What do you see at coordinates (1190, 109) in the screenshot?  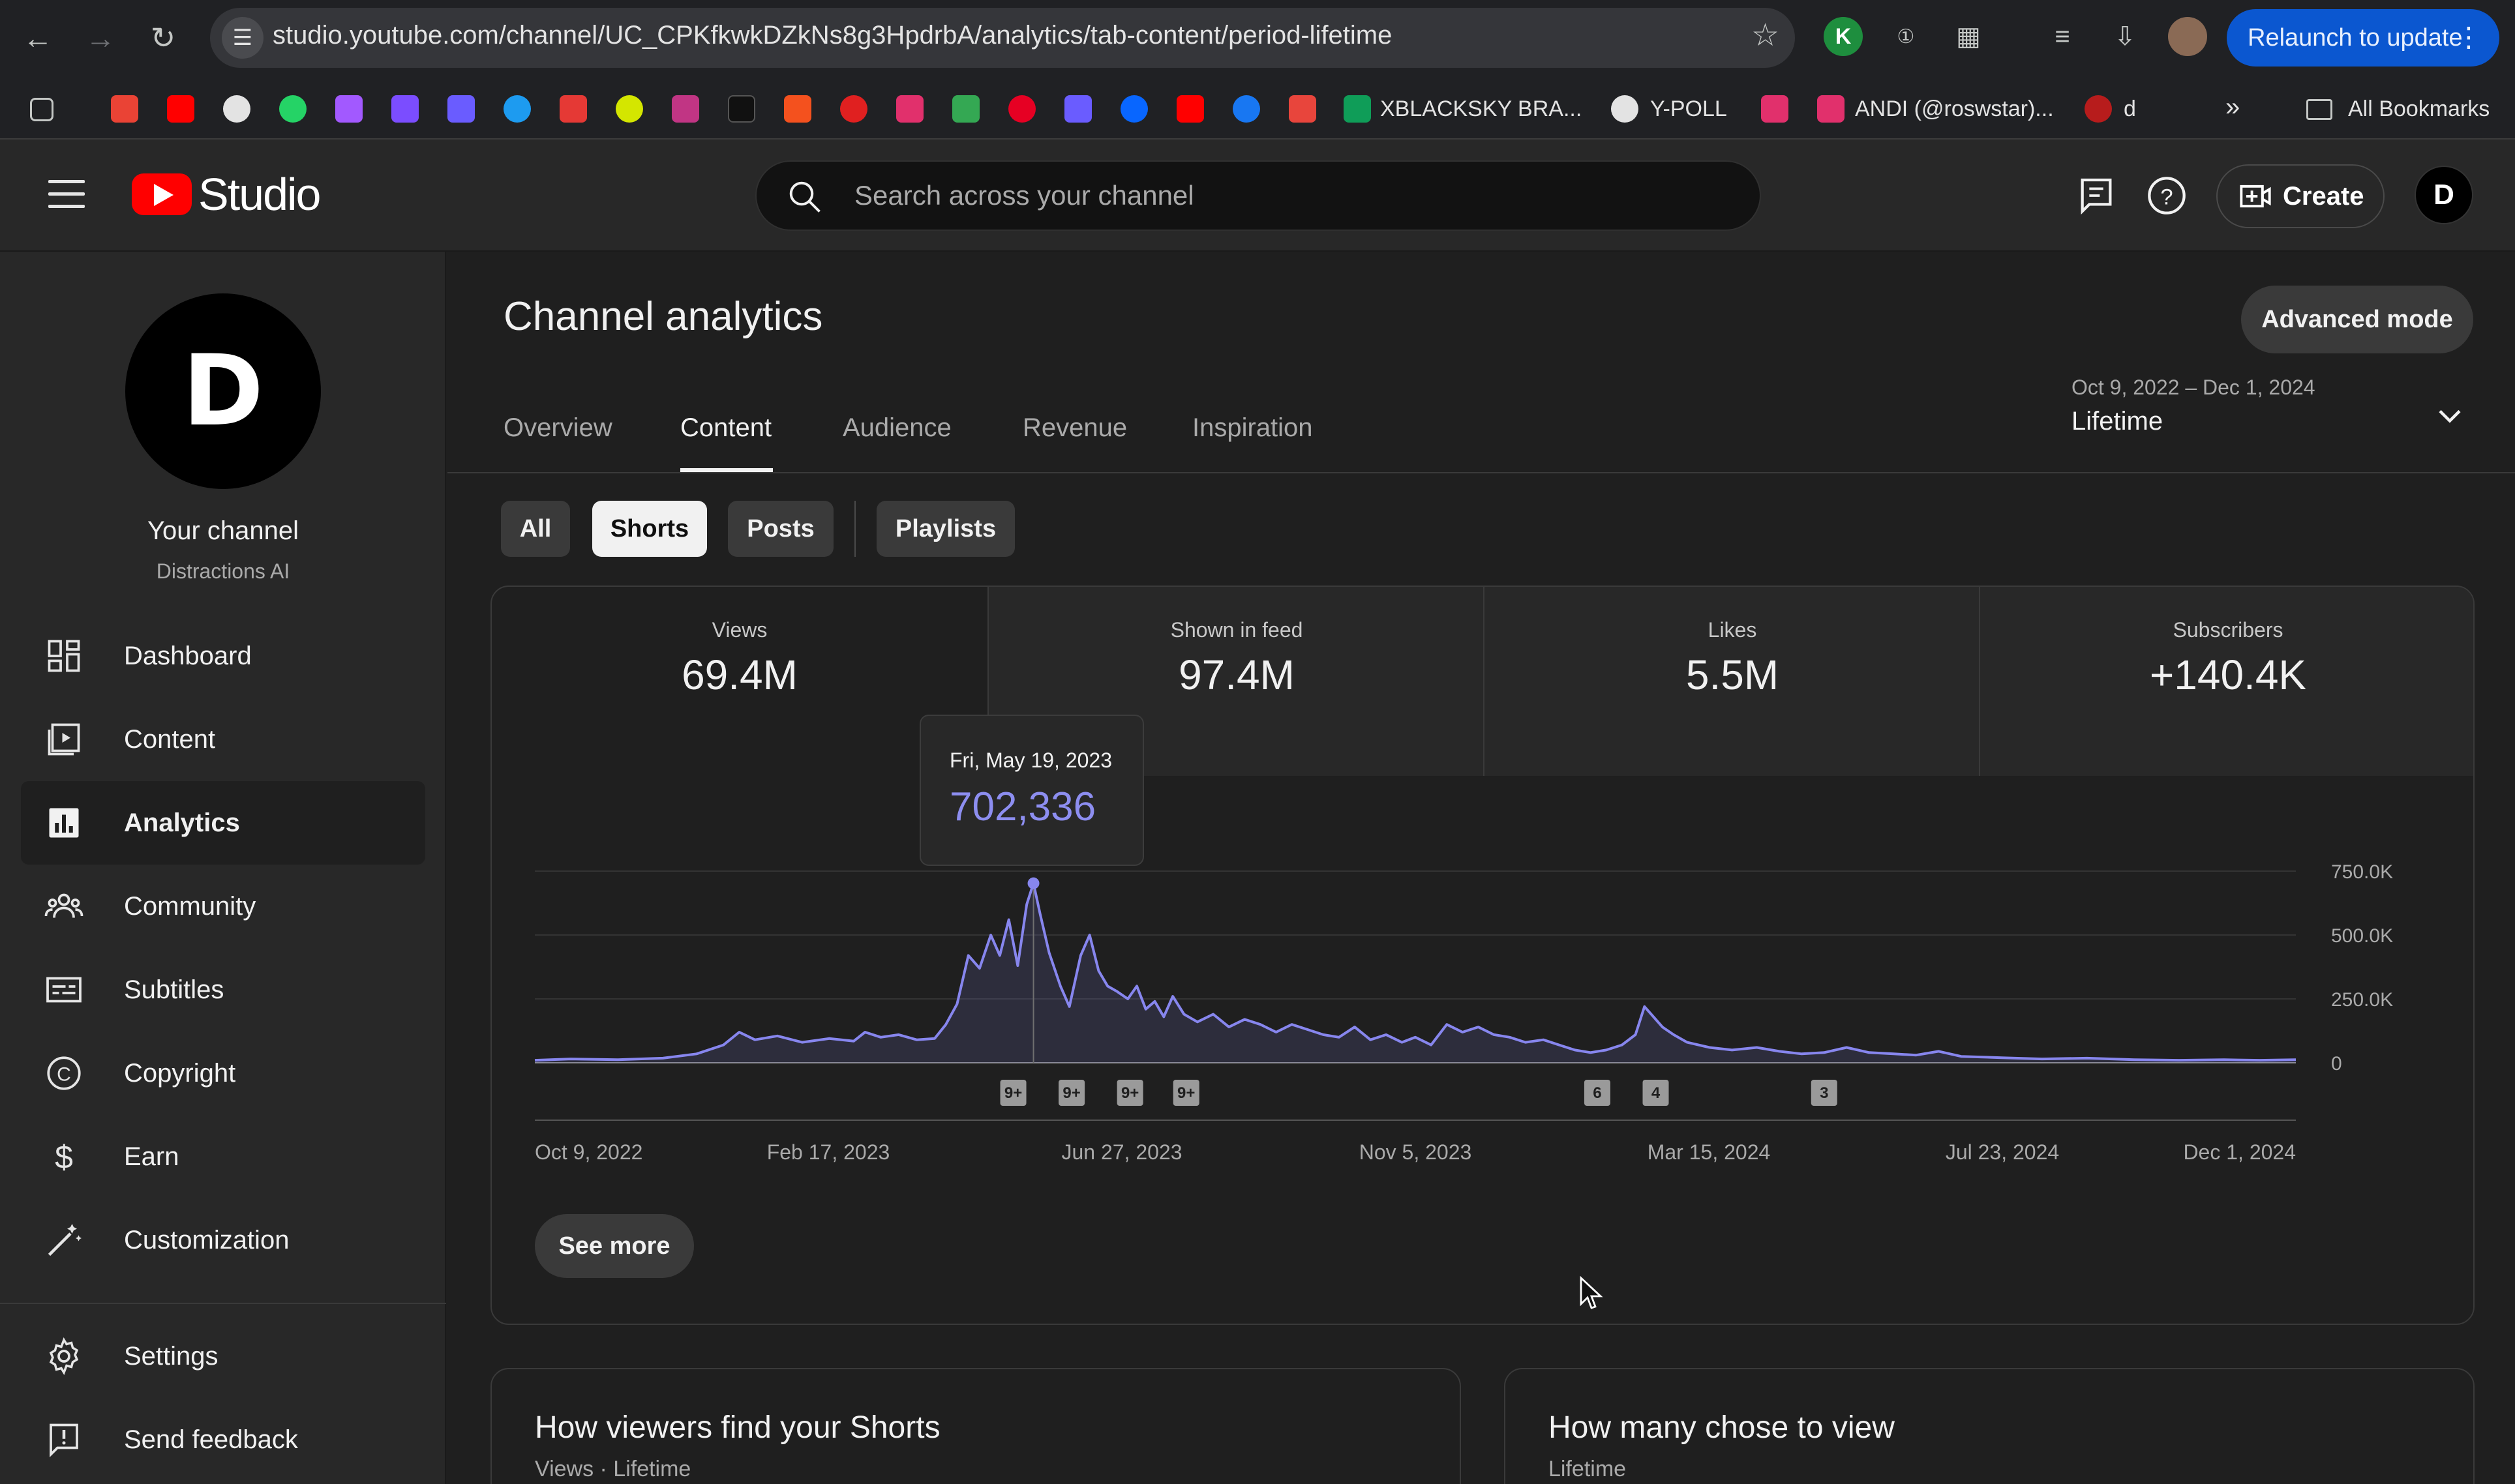 I see `youtube2-icon` at bounding box center [1190, 109].